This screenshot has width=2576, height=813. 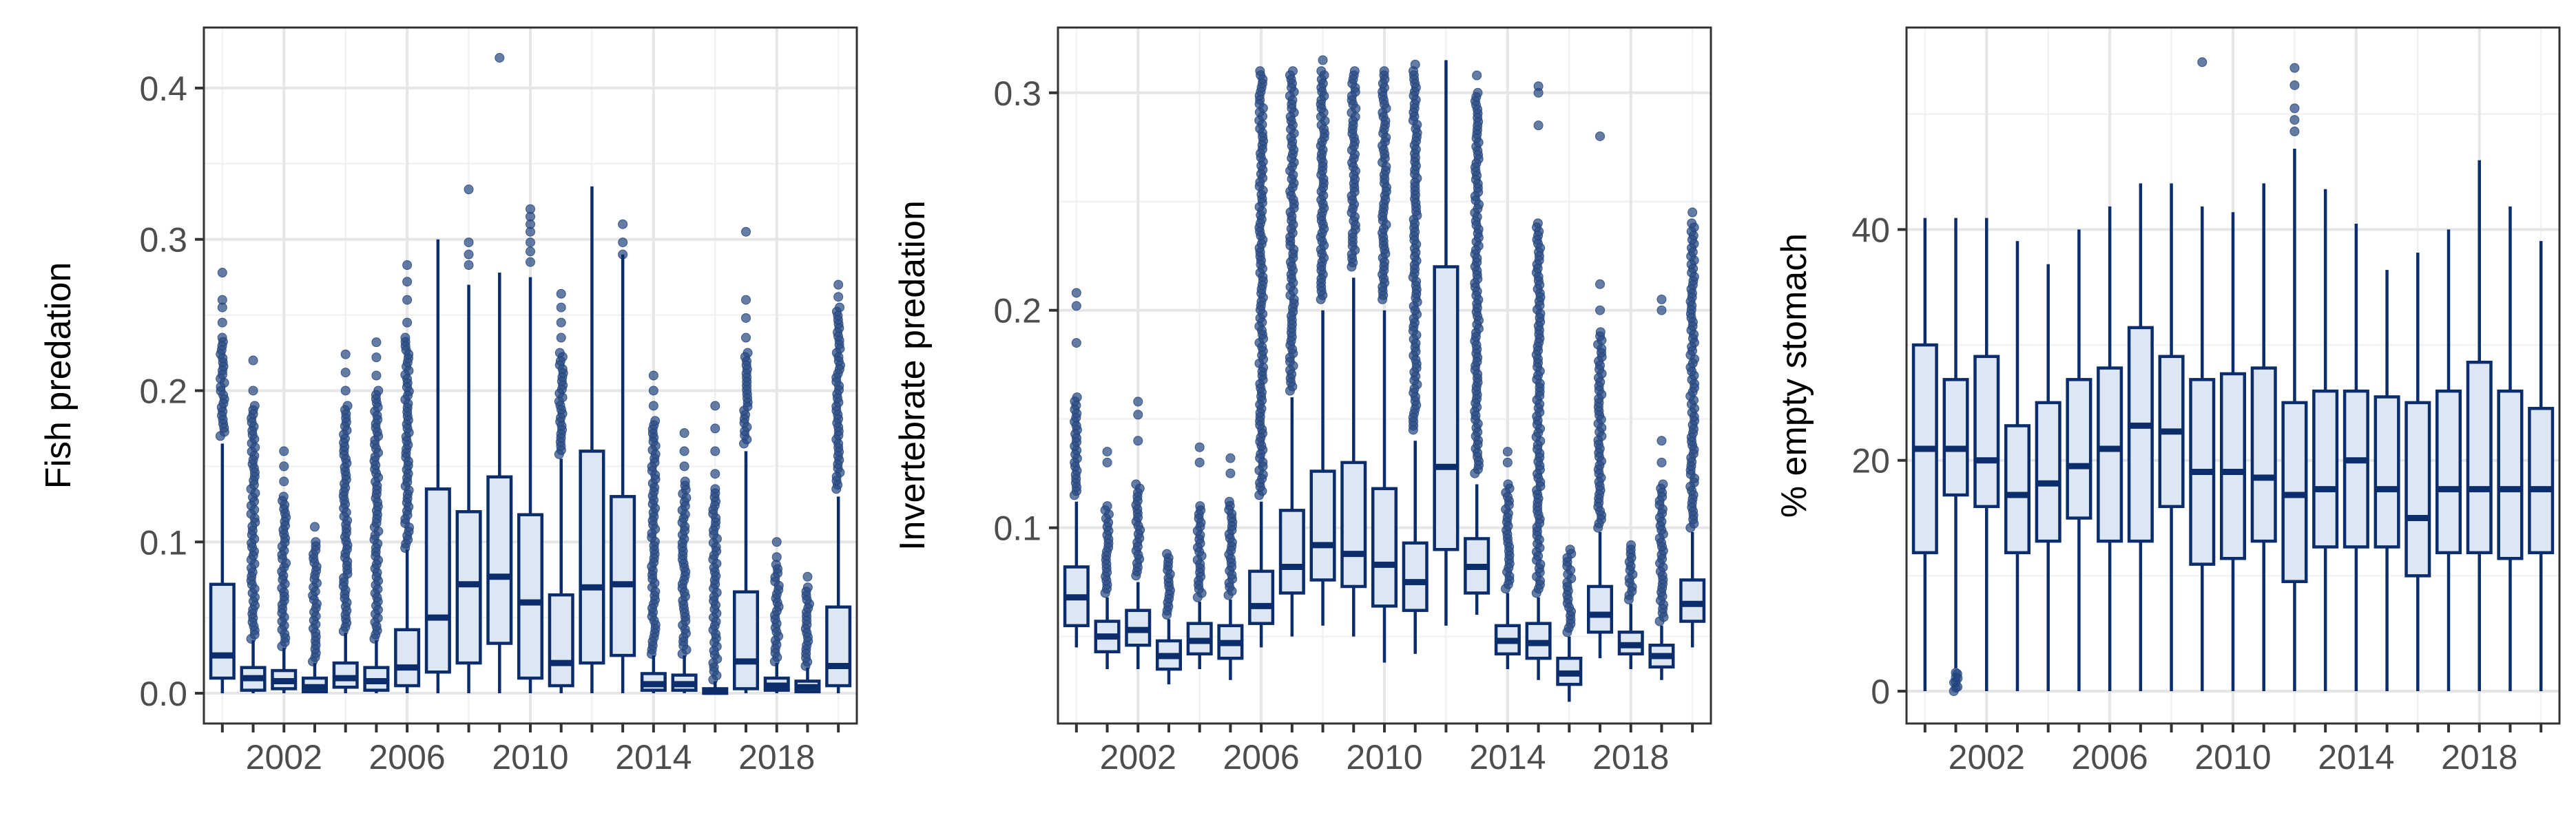 What do you see at coordinates (1692, 428) in the screenshot?
I see `box-2020` at bounding box center [1692, 428].